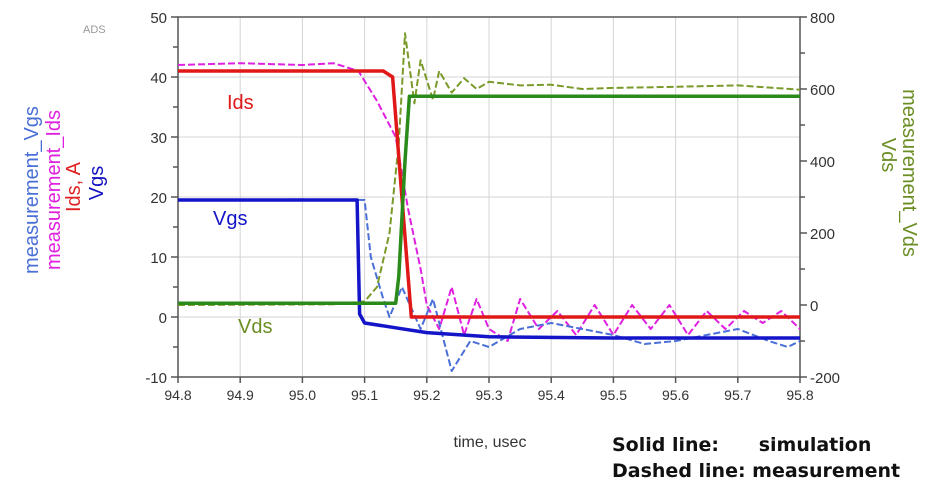 The height and width of the screenshot is (496, 934). What do you see at coordinates (240, 395) in the screenshot?
I see `x-tick-label: 94.9` at bounding box center [240, 395].